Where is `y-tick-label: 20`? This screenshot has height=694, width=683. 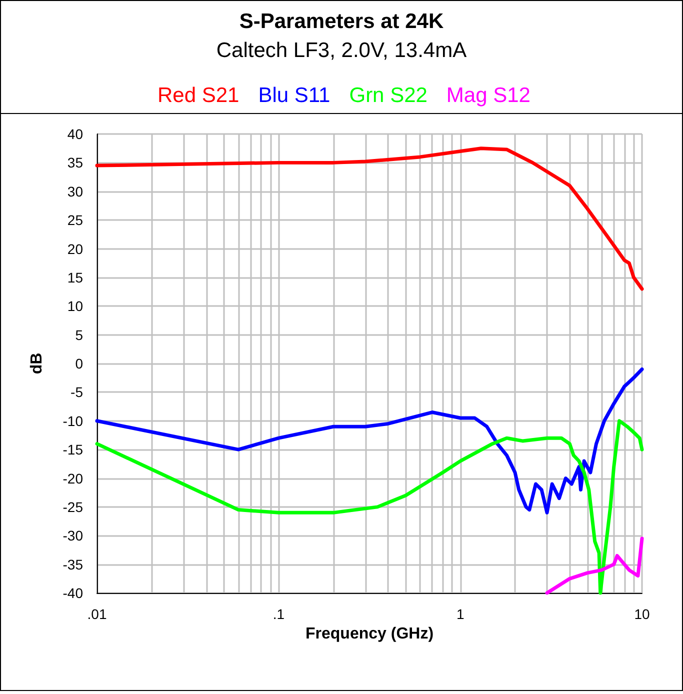
y-tick-label: 20 is located at coordinates (75, 248).